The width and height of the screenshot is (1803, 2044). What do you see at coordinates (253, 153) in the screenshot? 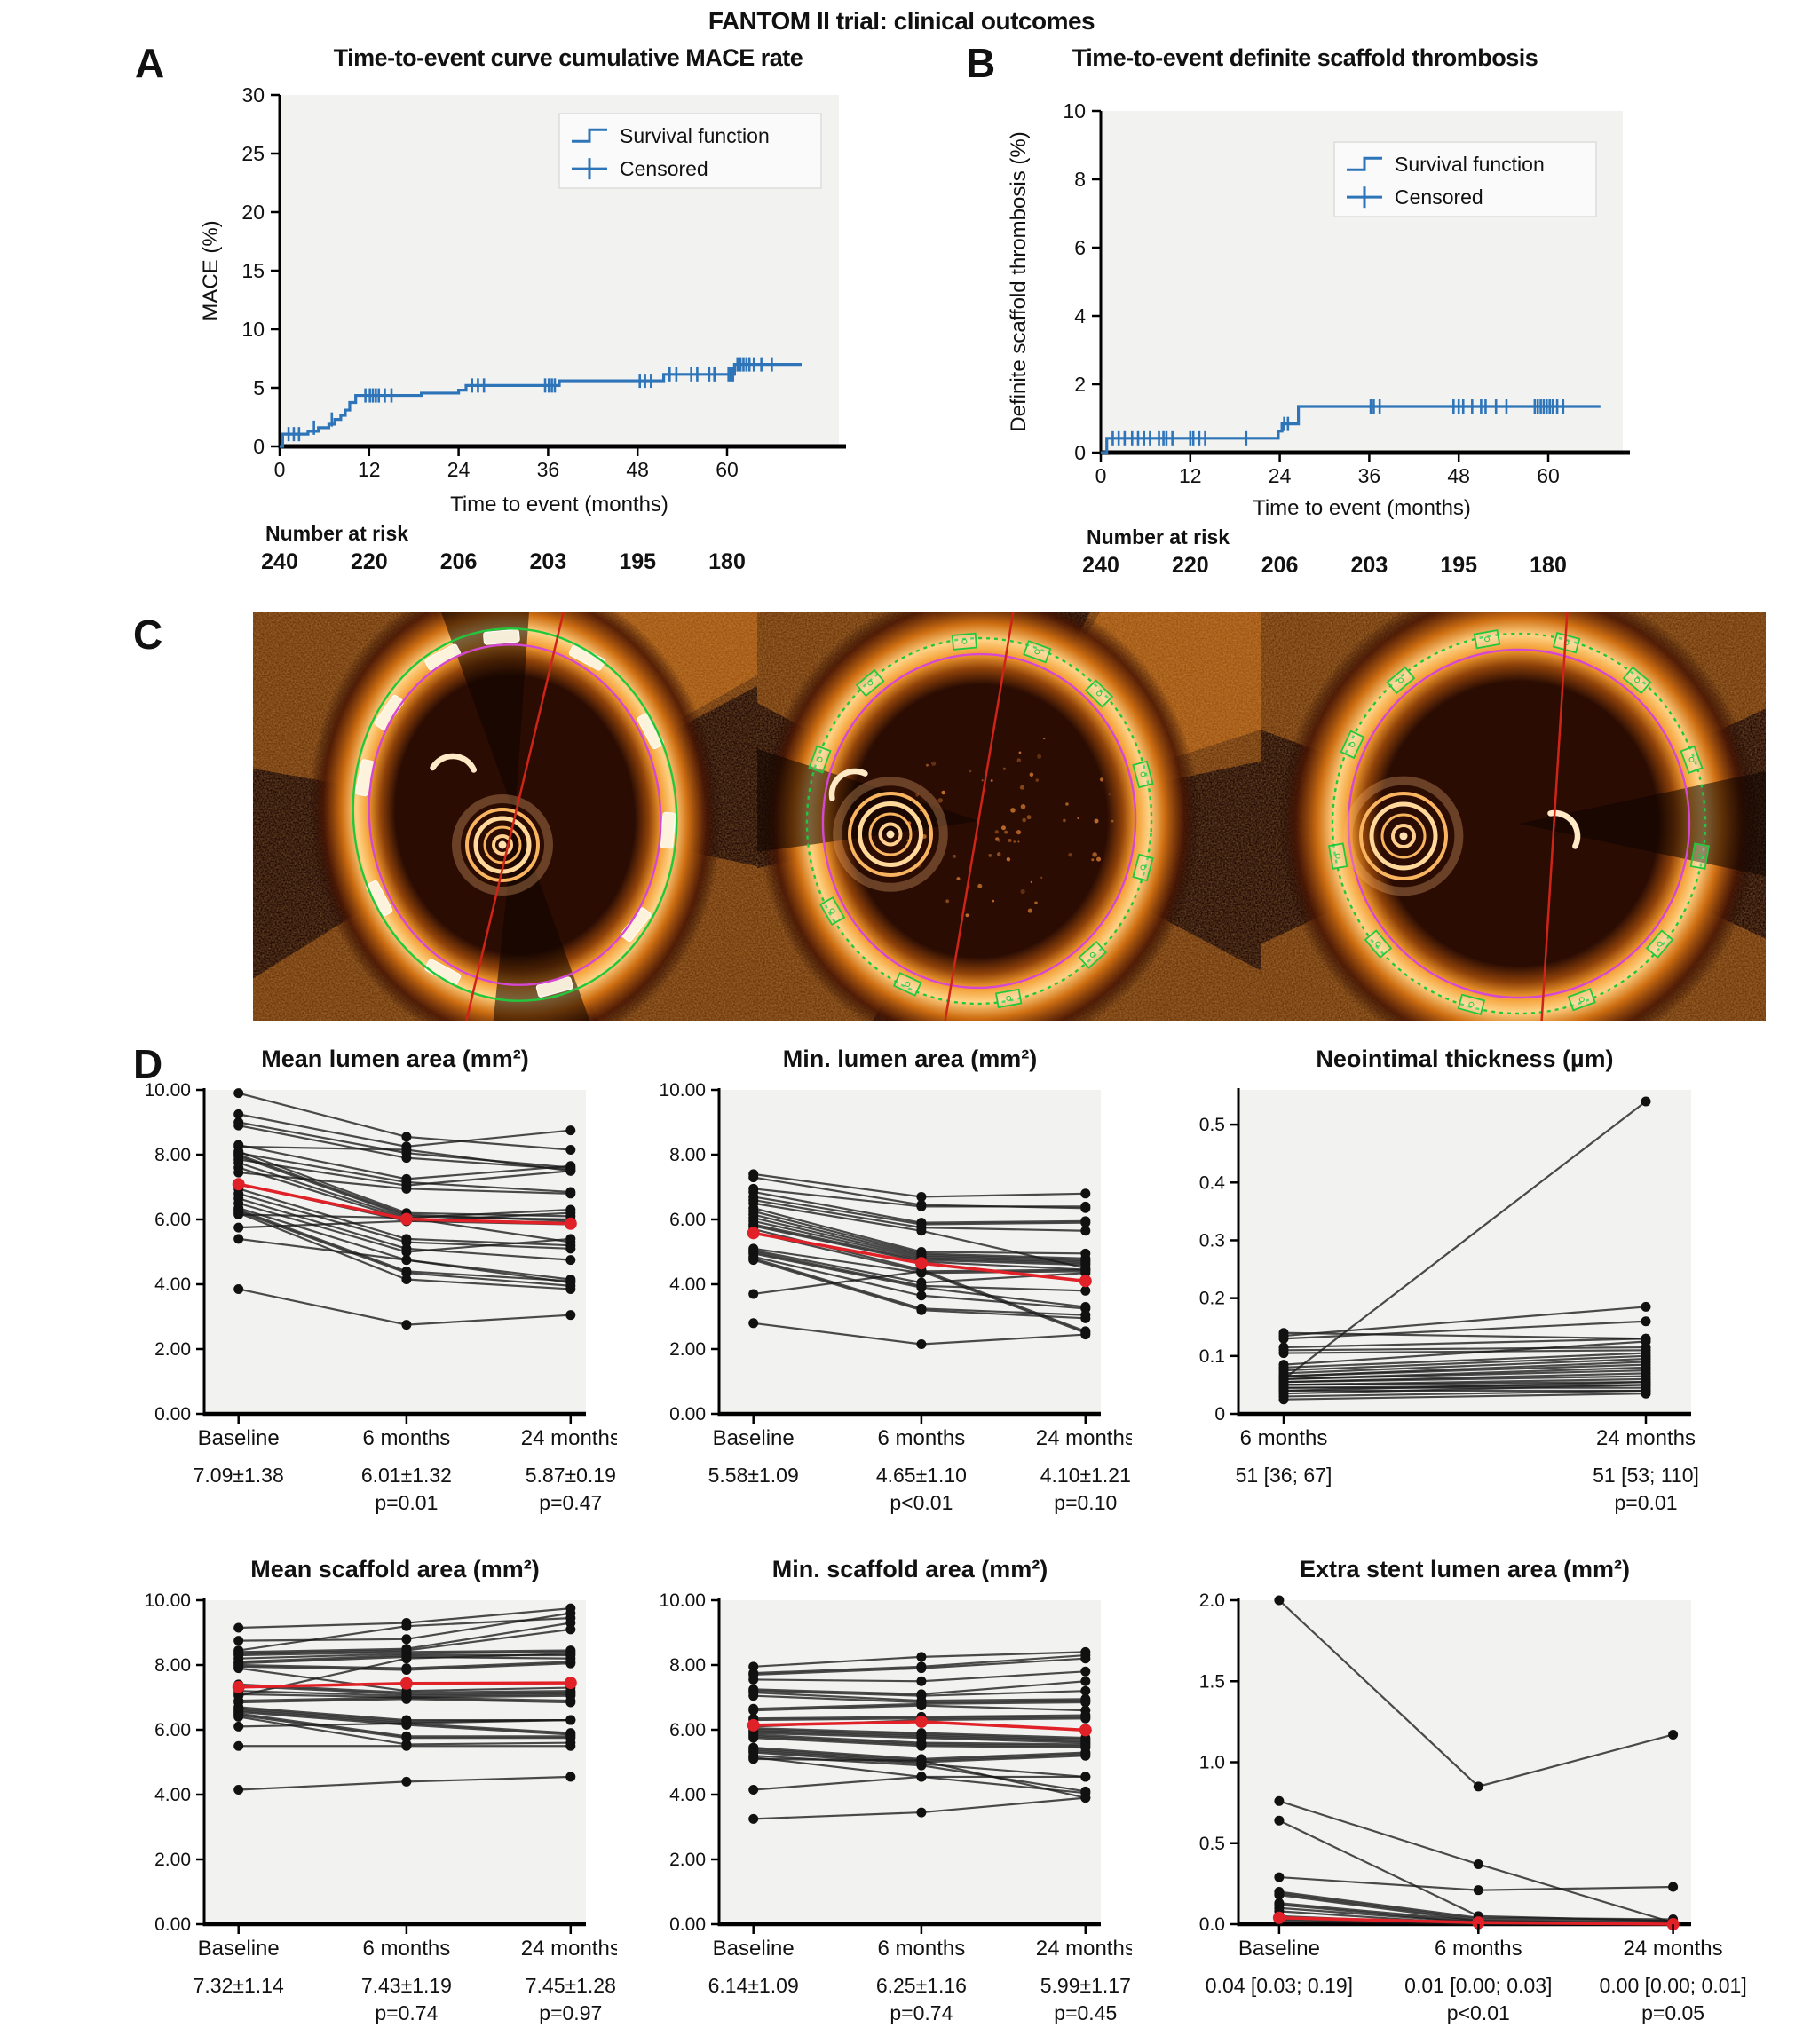
I see `svg-text: 25` at bounding box center [253, 153].